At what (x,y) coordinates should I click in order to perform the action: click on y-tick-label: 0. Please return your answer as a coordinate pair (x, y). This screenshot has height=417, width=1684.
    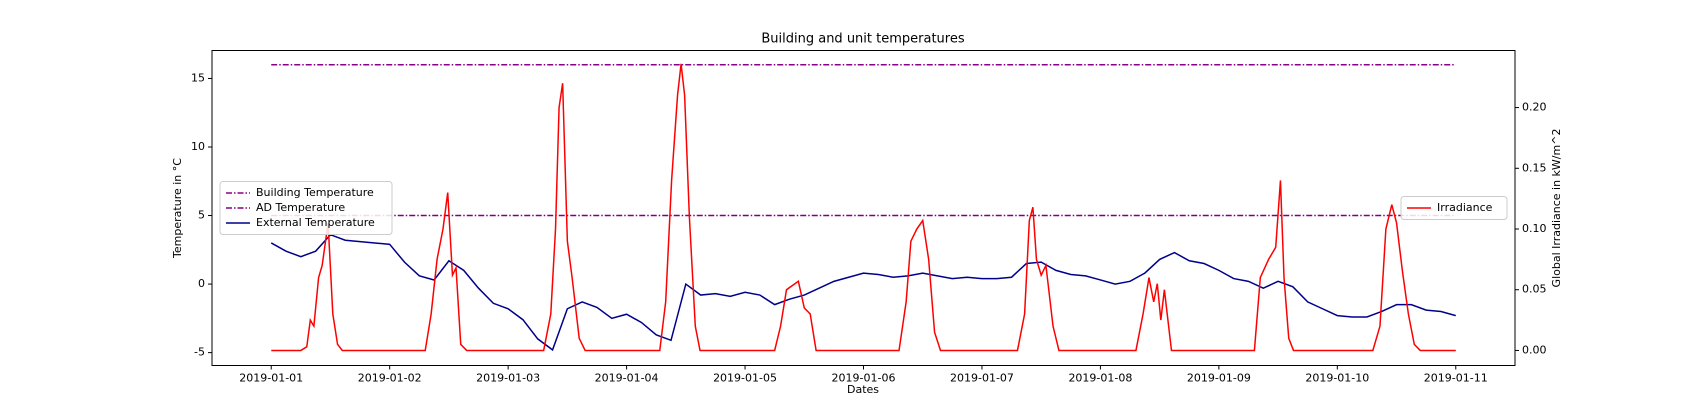
    Looking at the image, I should click on (201, 283).